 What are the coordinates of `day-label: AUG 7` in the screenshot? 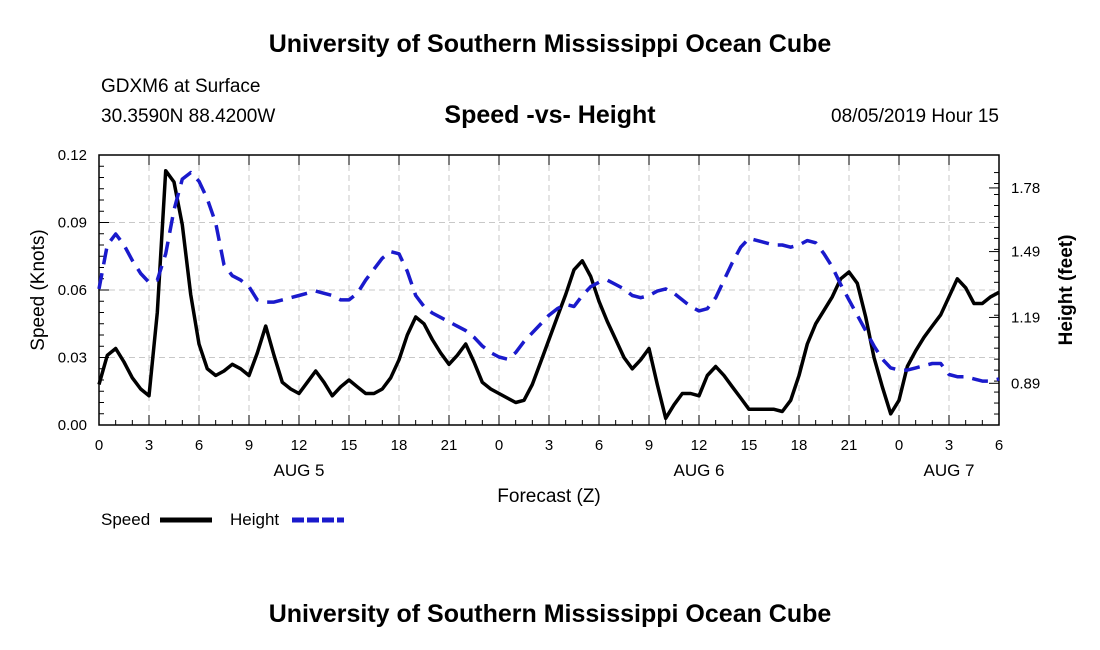 It's located at (948, 470).